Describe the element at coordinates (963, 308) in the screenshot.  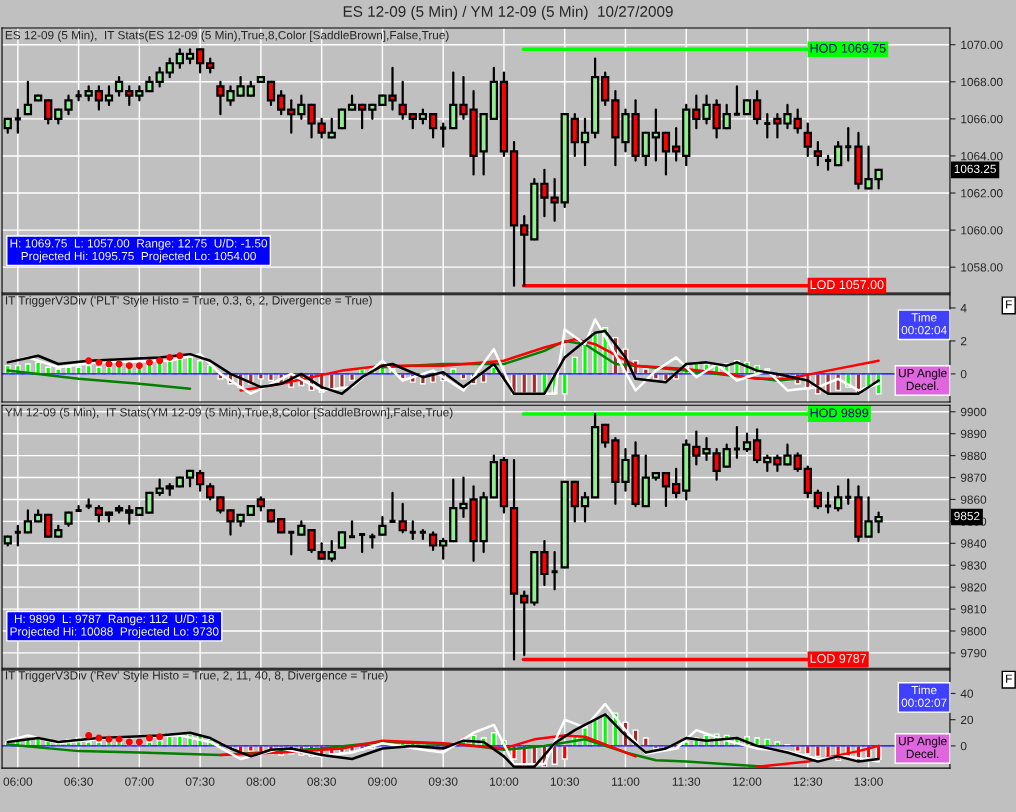
I see `y-tick-label: 4` at that location.